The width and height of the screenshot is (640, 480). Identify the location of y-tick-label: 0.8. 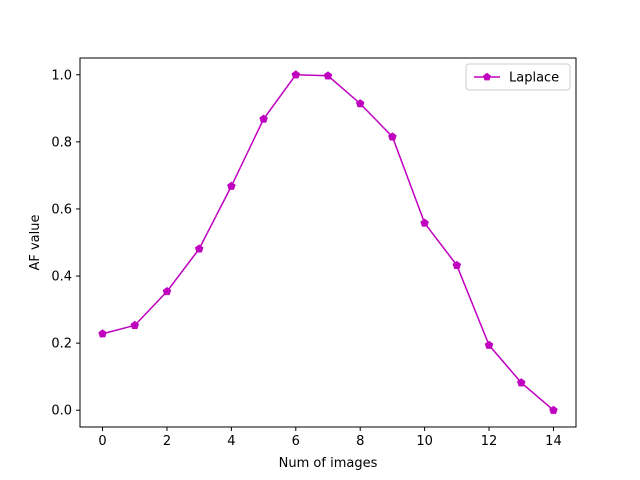
(61, 142).